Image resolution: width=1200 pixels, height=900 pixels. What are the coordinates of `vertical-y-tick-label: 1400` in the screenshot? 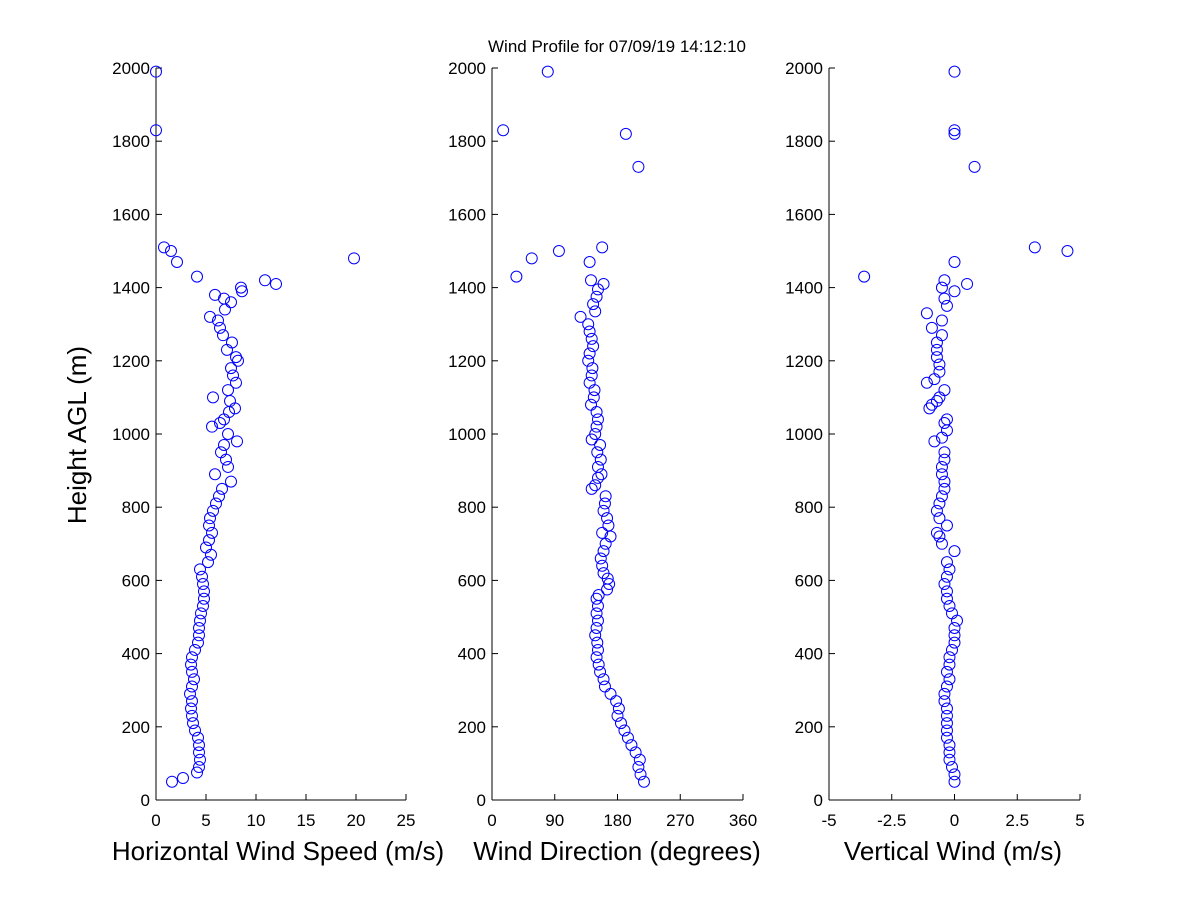 It's located at (804, 288).